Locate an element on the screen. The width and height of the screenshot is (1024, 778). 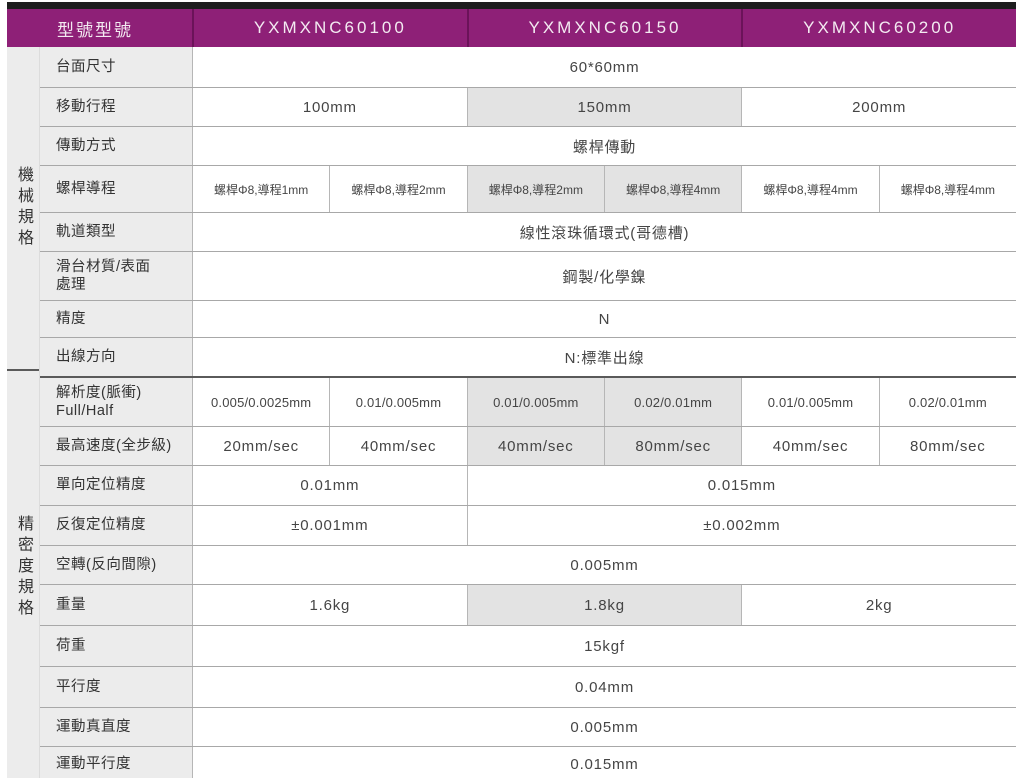
row-label: 軌道類型 is located at coordinates (116, 232).